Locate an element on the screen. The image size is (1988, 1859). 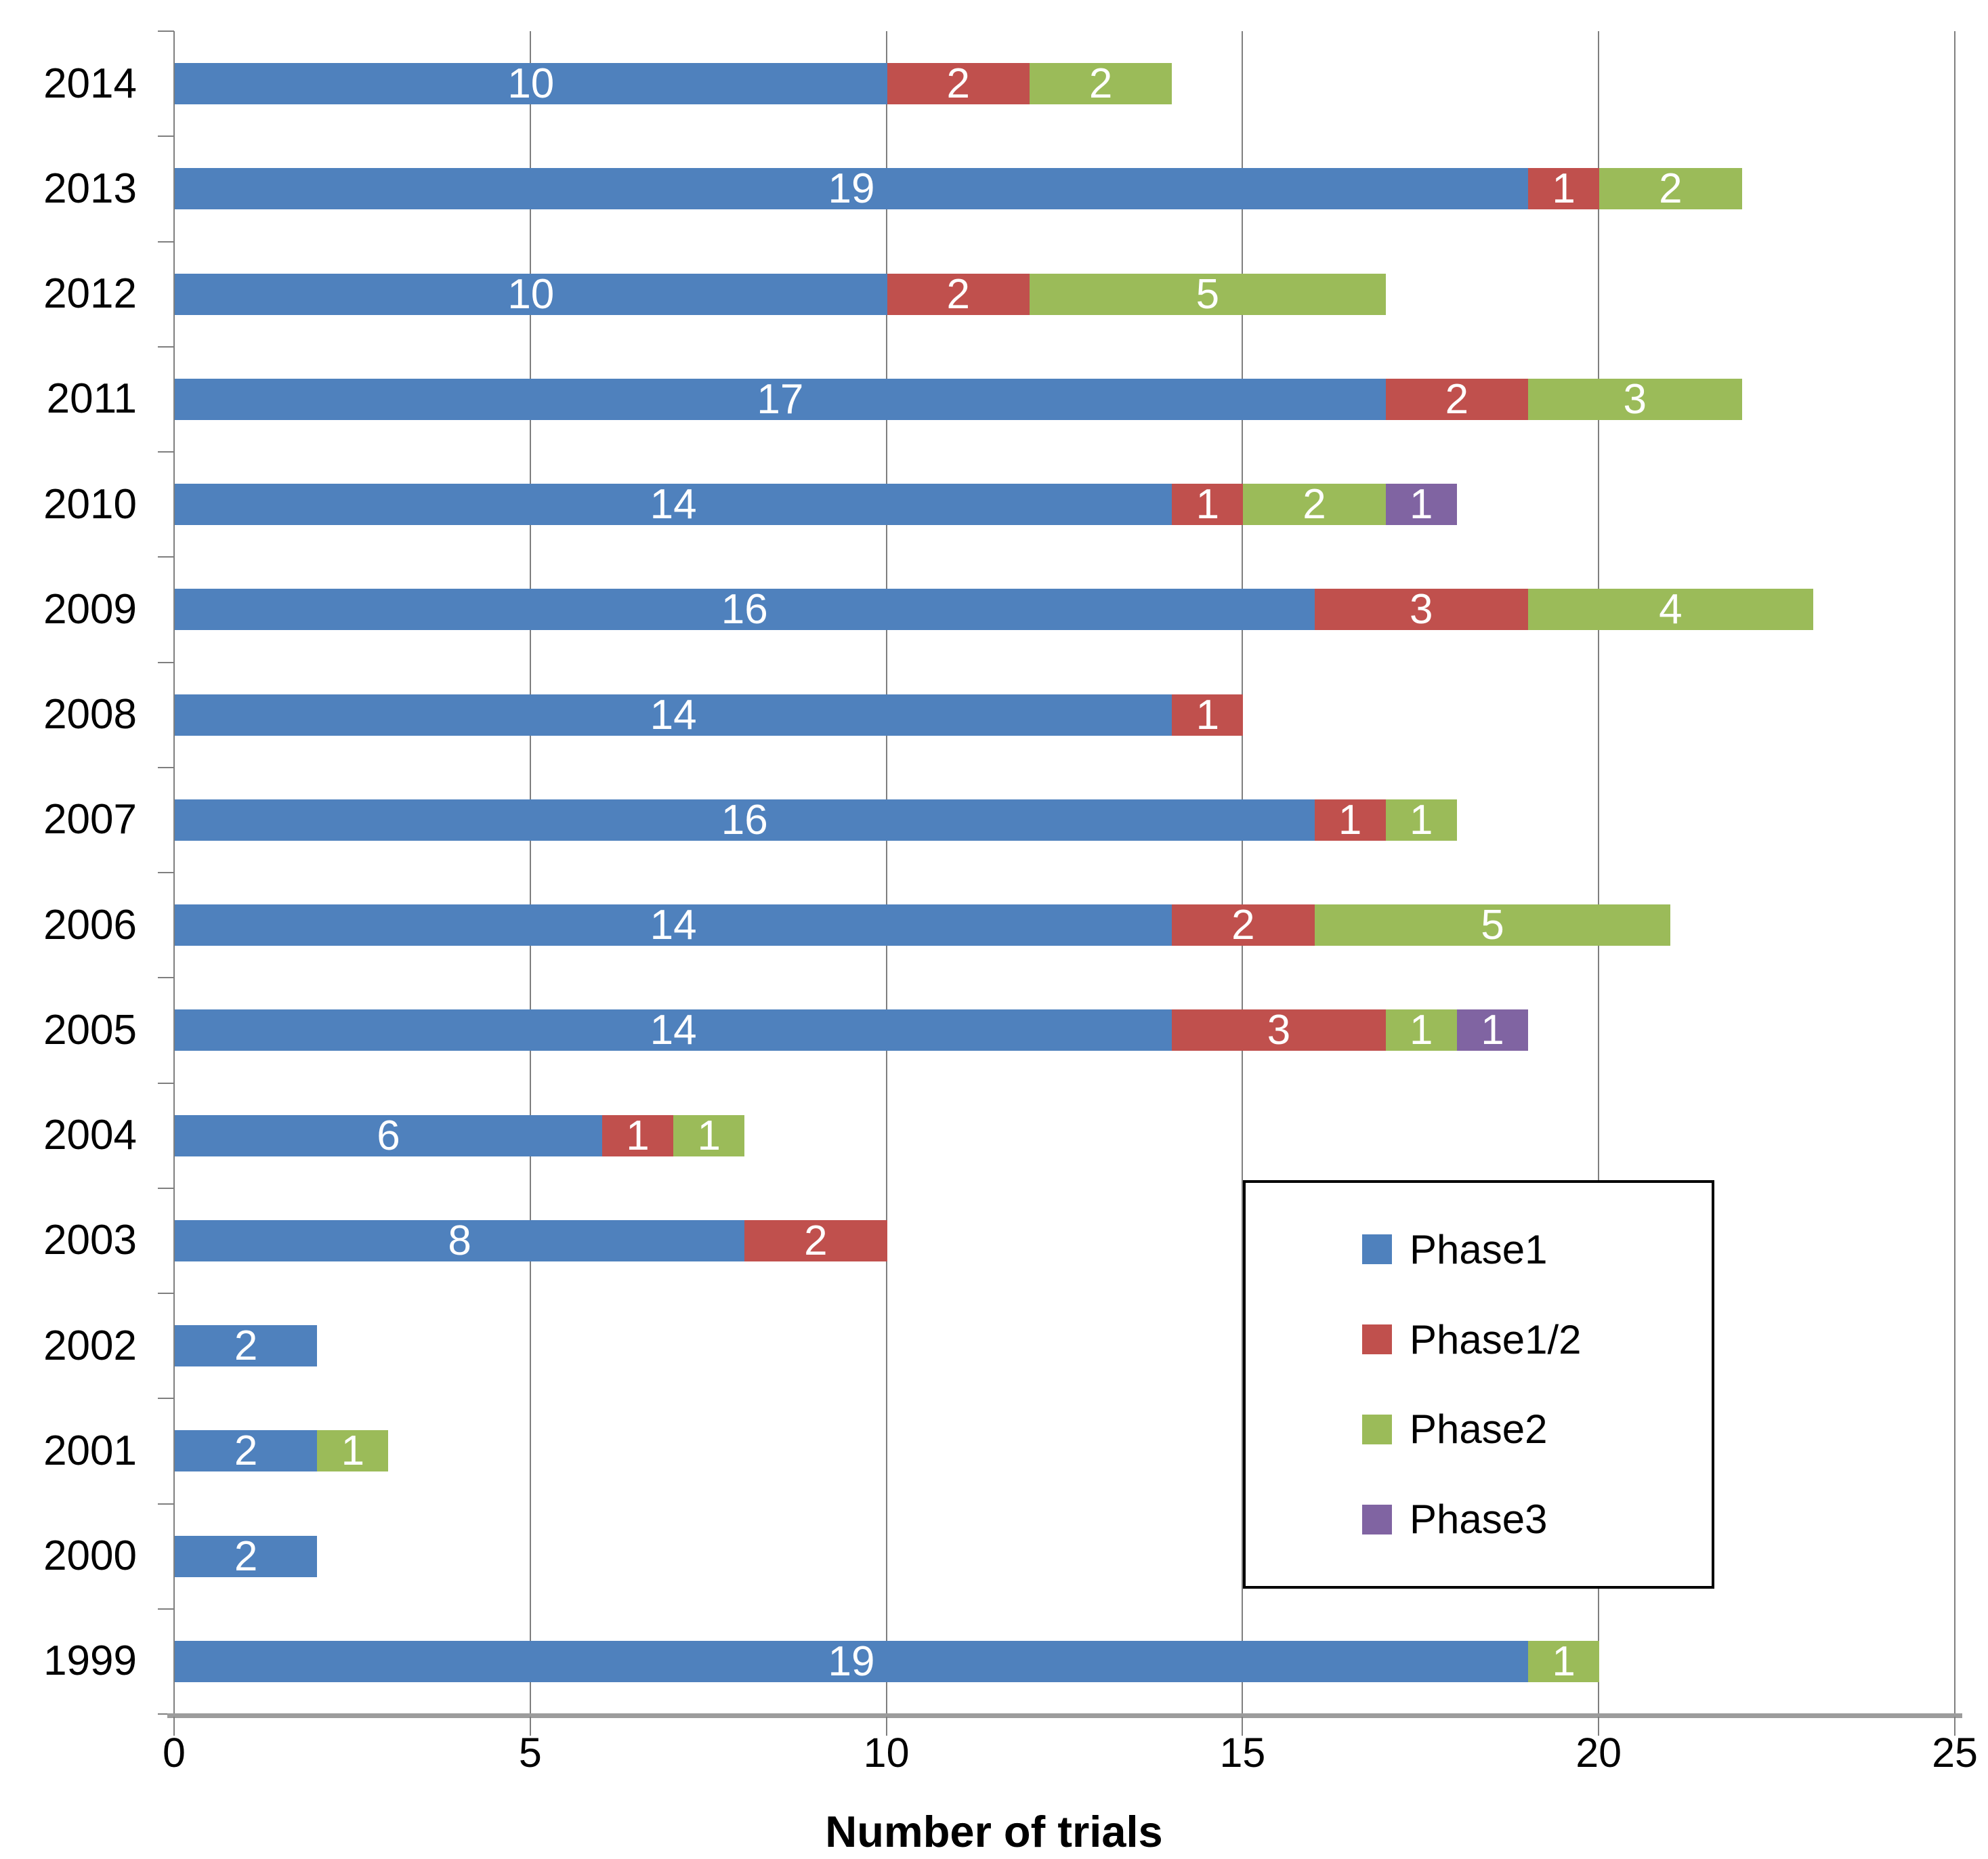
bar-segment-2012-Phase2: 5 is located at coordinates (1207, 294).